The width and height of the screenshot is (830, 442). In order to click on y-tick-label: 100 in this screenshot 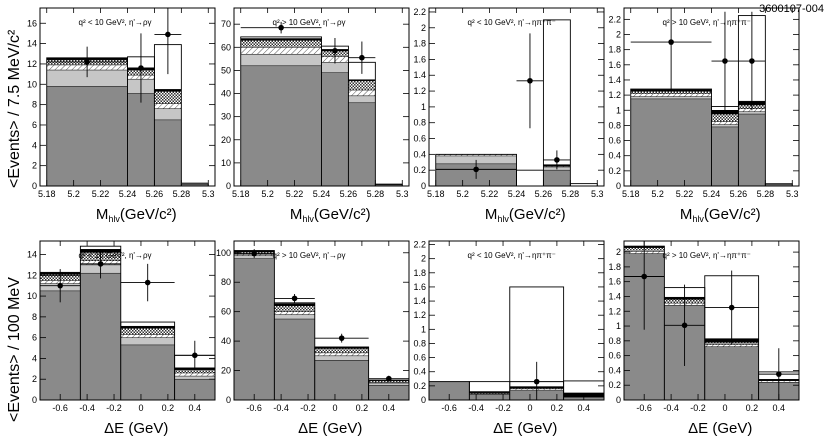, I will do `click(223, 253)`.